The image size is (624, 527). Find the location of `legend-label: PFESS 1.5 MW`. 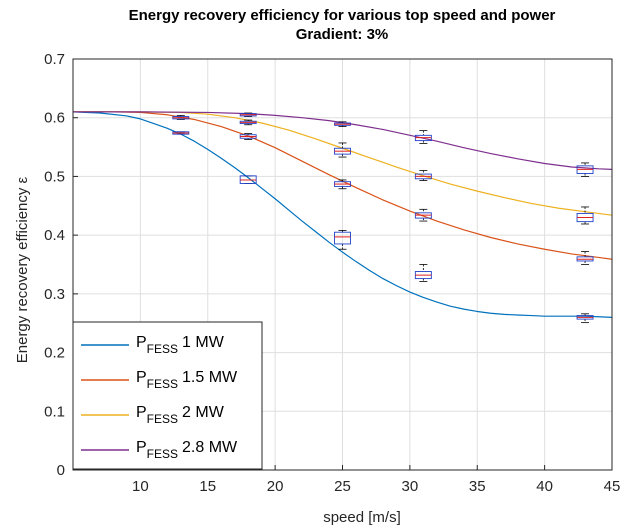

legend-label: PFESS 1.5 MW is located at coordinates (187, 380).